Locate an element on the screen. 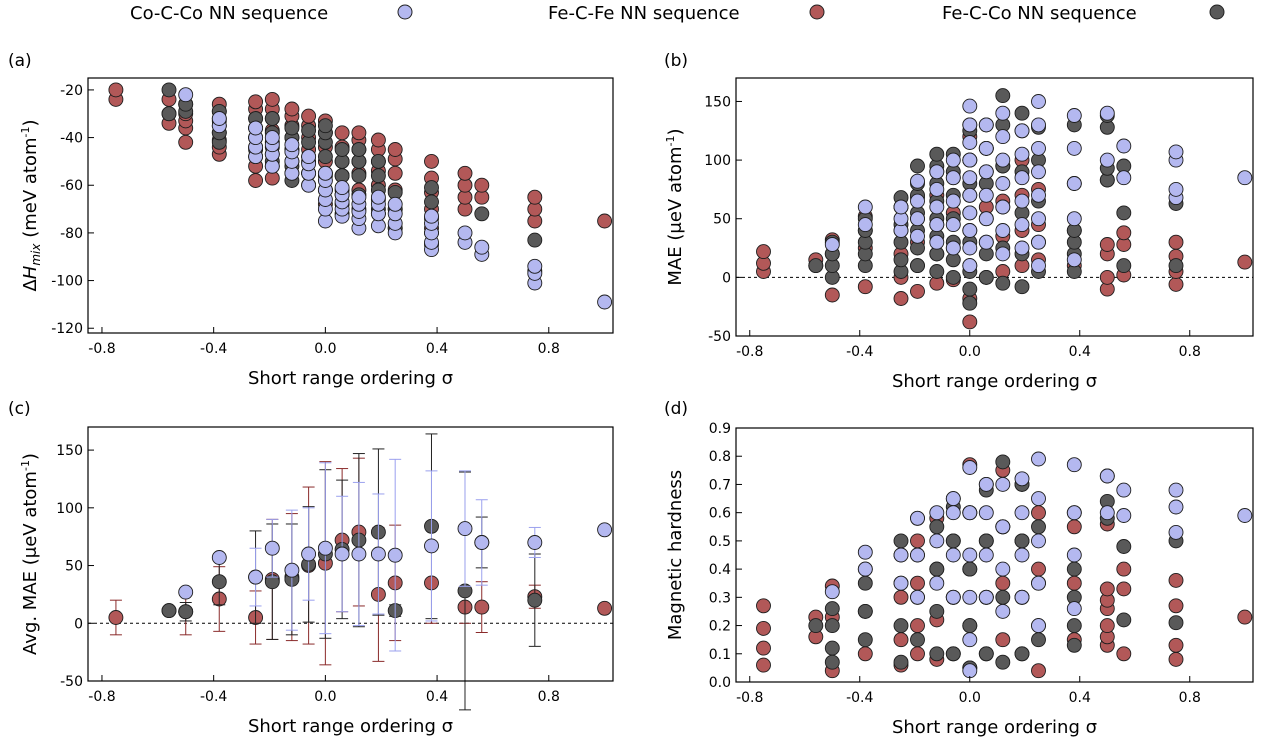 The image size is (1264, 741). y-axis-label: Avg. MAE (μeV atom-1) is located at coordinates (30, 554).